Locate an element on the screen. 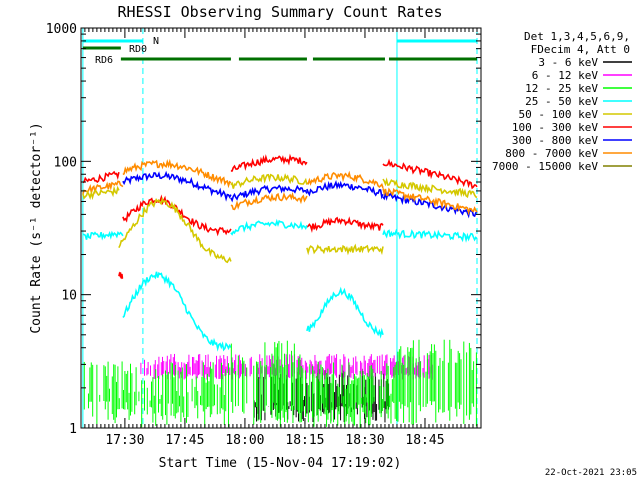  x-tick-label: 18:30 is located at coordinates (364, 440).